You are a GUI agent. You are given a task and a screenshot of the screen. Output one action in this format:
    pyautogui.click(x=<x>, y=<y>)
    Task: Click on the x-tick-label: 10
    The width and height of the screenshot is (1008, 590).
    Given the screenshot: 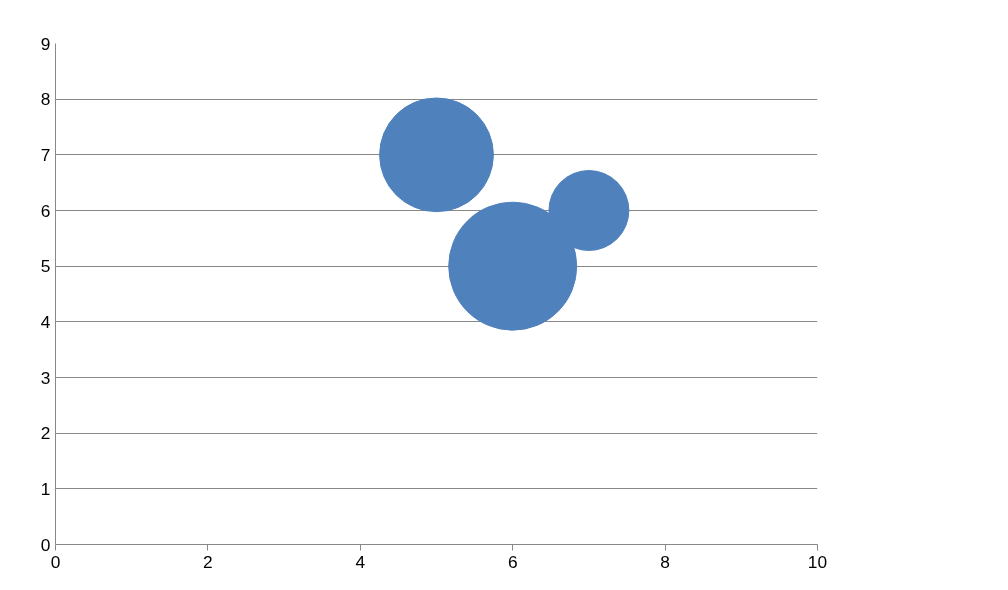 What is the action you would take?
    pyautogui.click(x=817, y=561)
    